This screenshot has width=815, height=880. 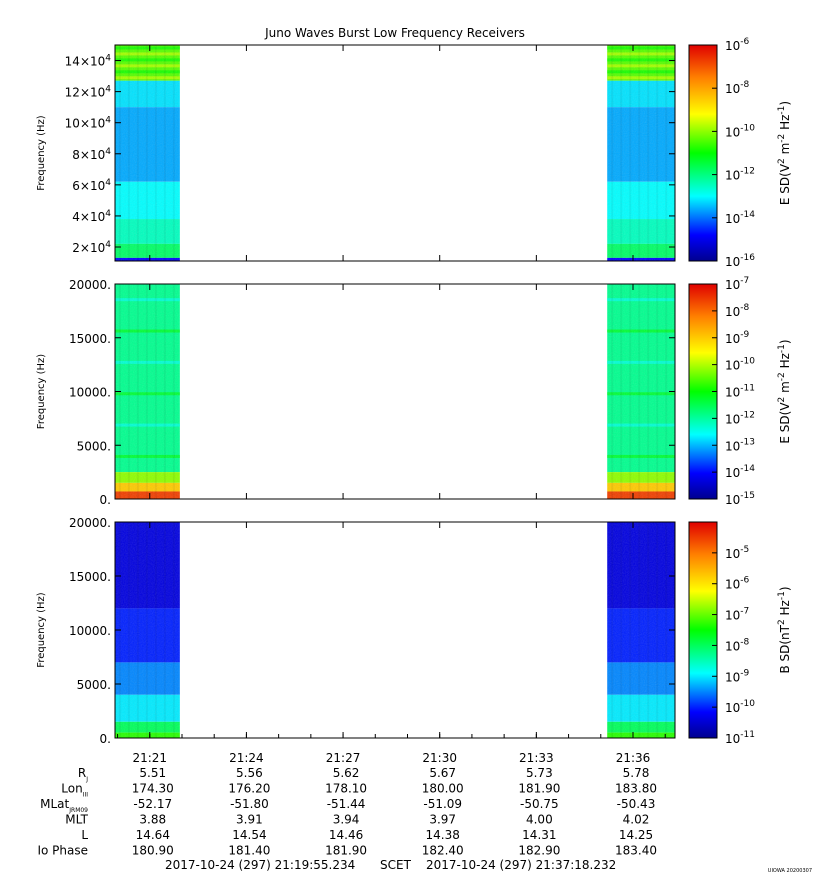 What do you see at coordinates (346, 835) in the screenshot?
I see `ephemeris-value: 14.46` at bounding box center [346, 835].